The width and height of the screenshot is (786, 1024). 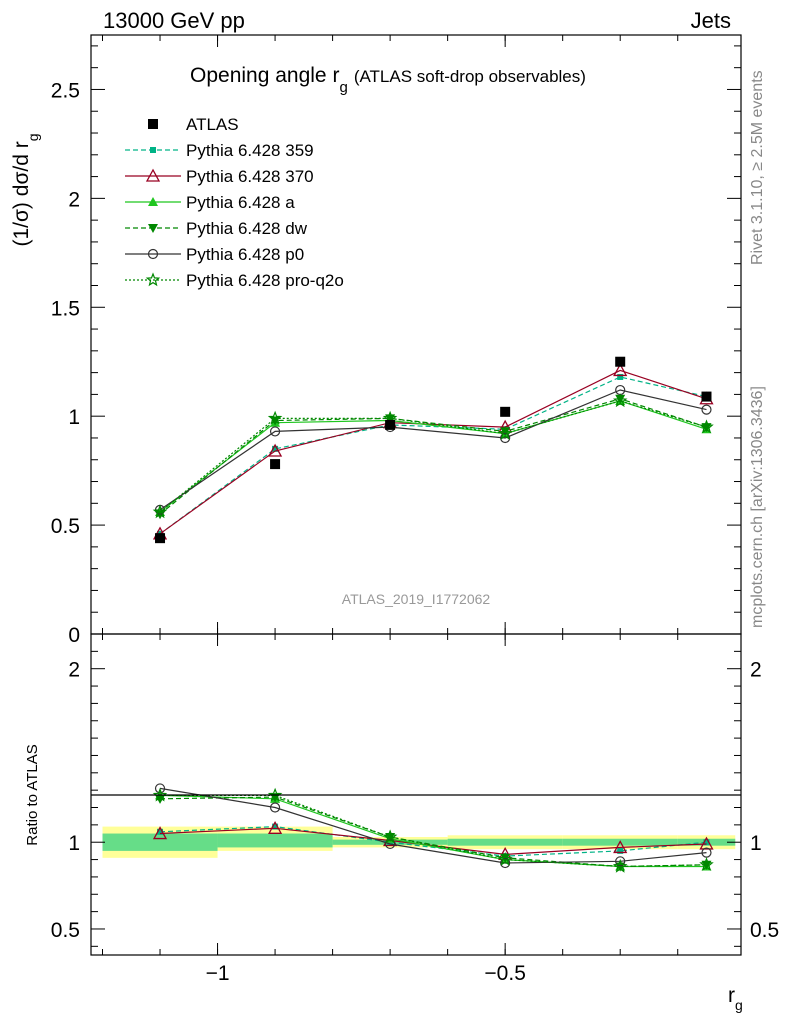 What do you see at coordinates (74, 635) in the screenshot?
I see `y-tick-label-5: 0` at bounding box center [74, 635].